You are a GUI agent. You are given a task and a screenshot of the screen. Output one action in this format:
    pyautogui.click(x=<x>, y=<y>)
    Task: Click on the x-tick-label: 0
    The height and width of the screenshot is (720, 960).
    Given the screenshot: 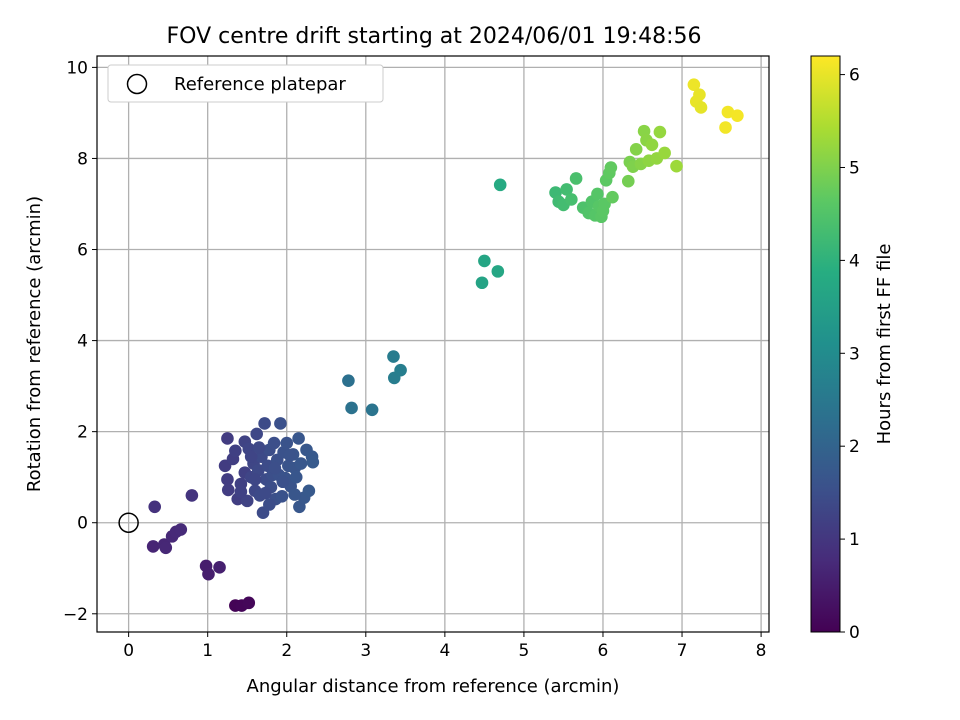 What is the action you would take?
    pyautogui.click(x=128, y=651)
    